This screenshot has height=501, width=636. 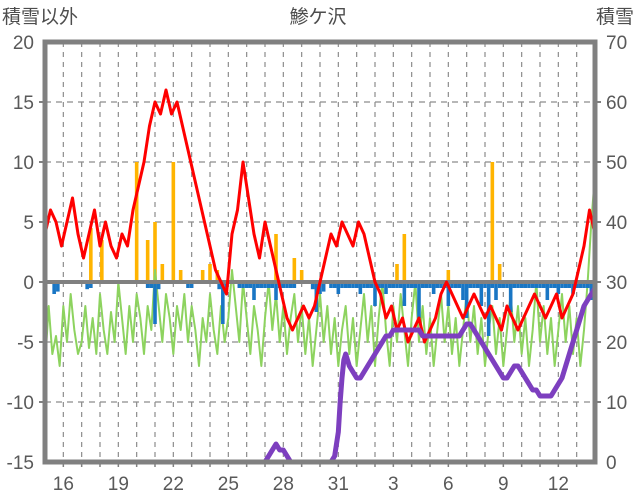 I want to click on left-axis-tick-label: -5, so click(x=25, y=343).